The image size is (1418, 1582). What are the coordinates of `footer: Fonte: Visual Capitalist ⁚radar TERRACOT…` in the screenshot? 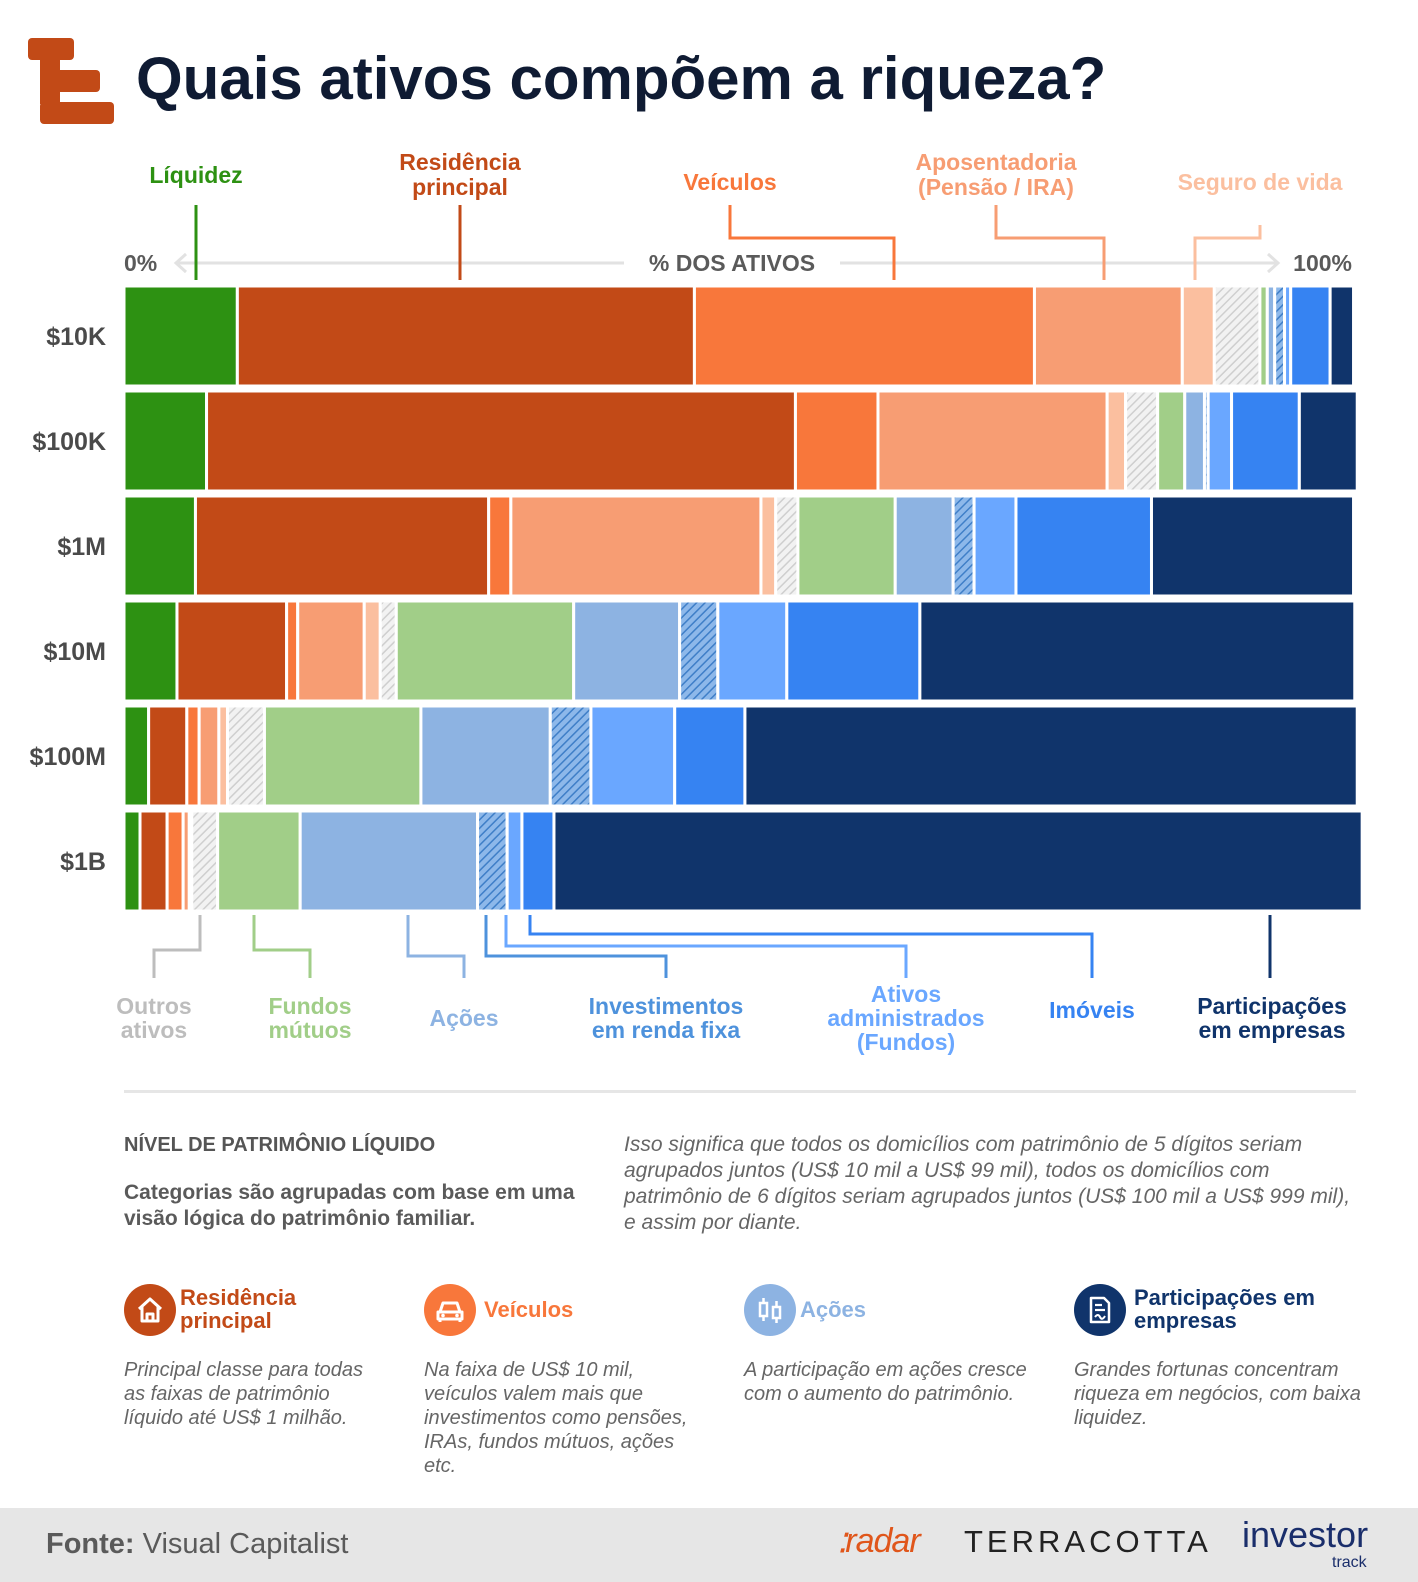 It's located at (709, 1545).